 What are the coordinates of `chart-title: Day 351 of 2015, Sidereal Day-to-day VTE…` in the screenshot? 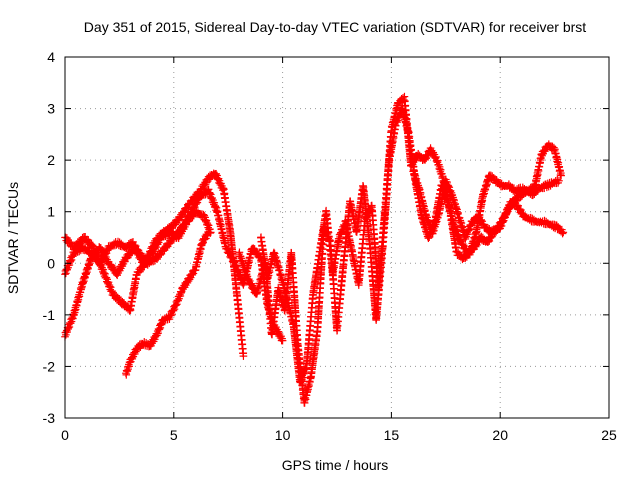 It's located at (335, 27).